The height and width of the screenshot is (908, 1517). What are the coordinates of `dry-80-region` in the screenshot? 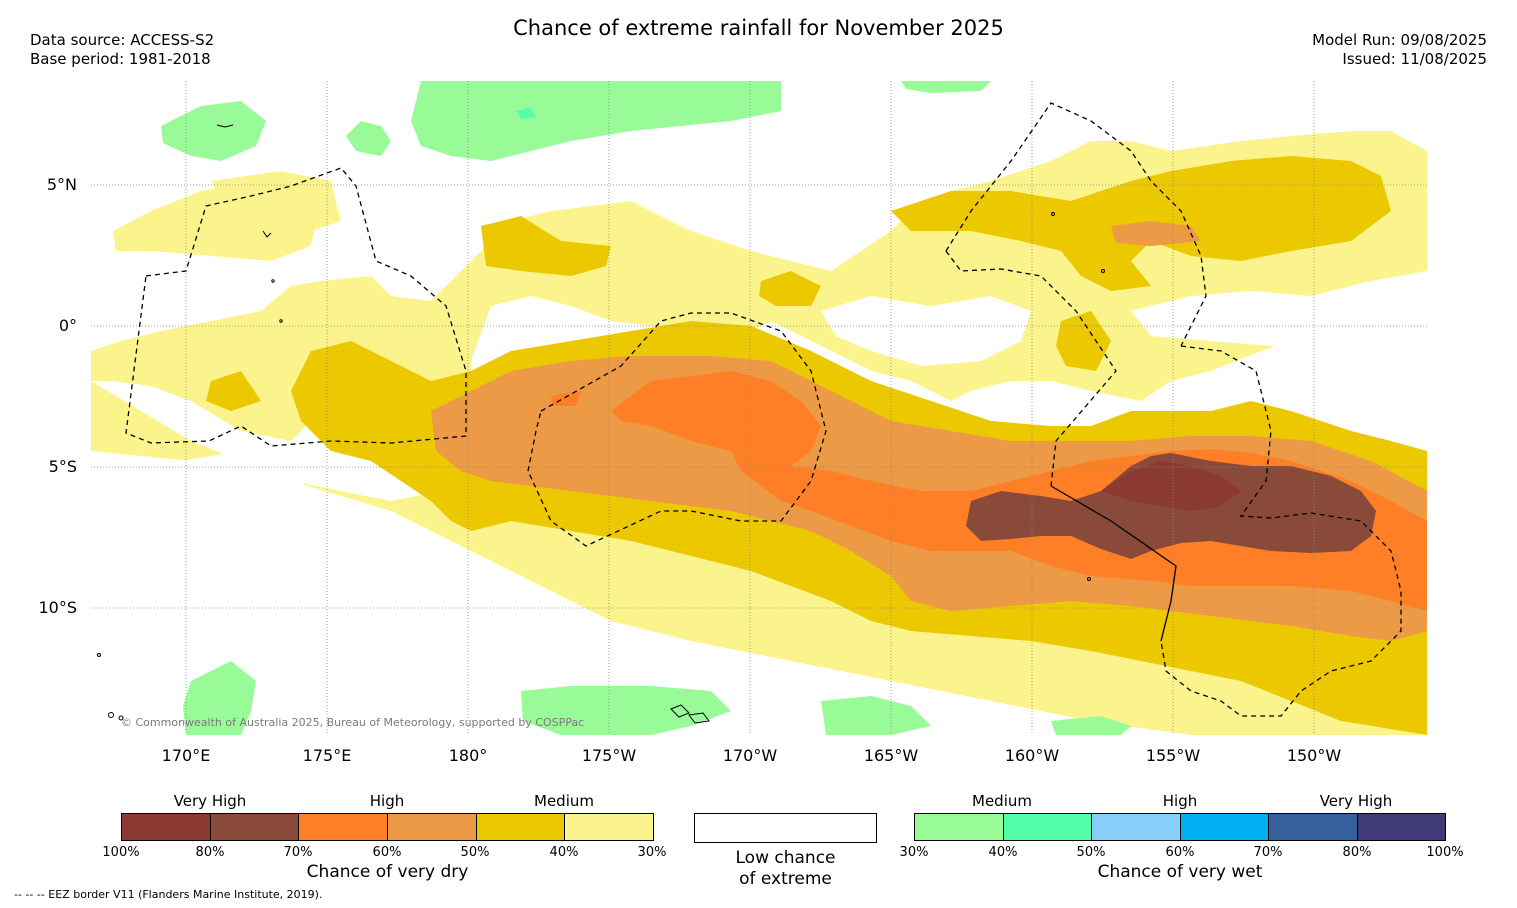 It's located at (1171, 486).